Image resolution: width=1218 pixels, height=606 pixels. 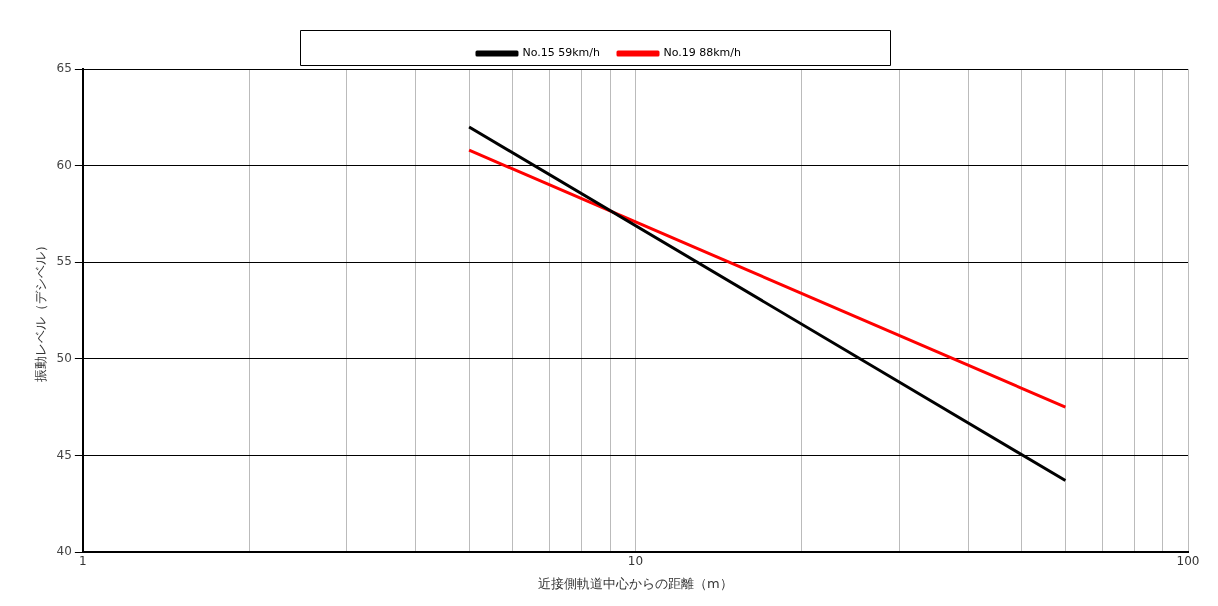 I want to click on y-tick-label: 65, so click(x=64, y=68).